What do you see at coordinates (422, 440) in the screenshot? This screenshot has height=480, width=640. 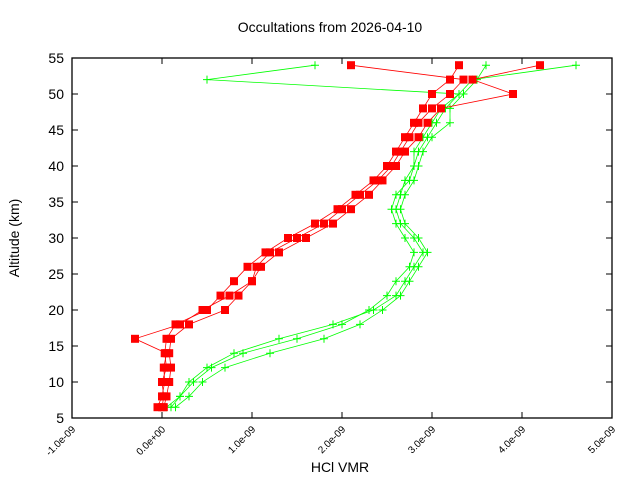 I see `x-tick-label: 3.0e-09` at bounding box center [422, 440].